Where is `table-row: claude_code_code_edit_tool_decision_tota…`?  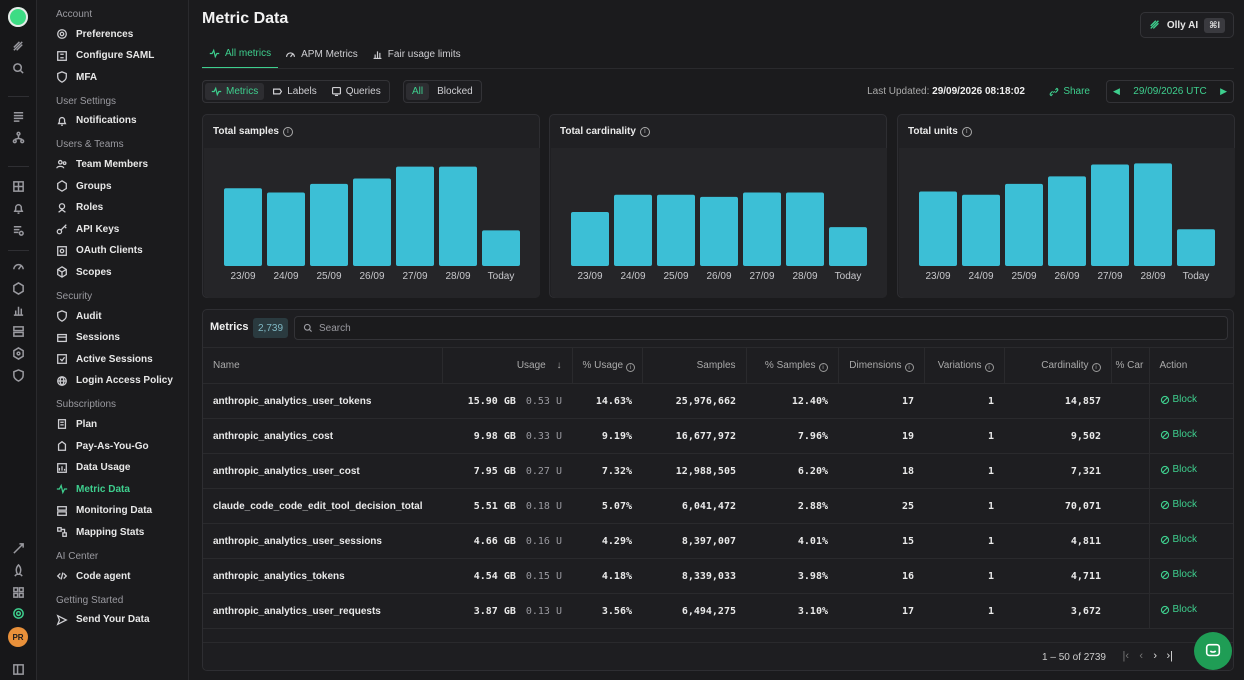 table-row: claude_code_code_edit_tool_decision_tota… is located at coordinates (718, 506).